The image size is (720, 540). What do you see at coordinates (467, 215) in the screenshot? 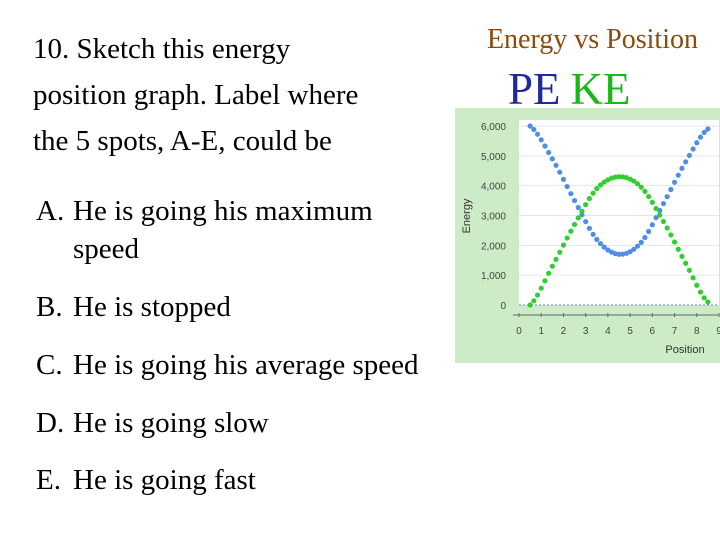
I see `y-axis-label: Energy` at bounding box center [467, 215].